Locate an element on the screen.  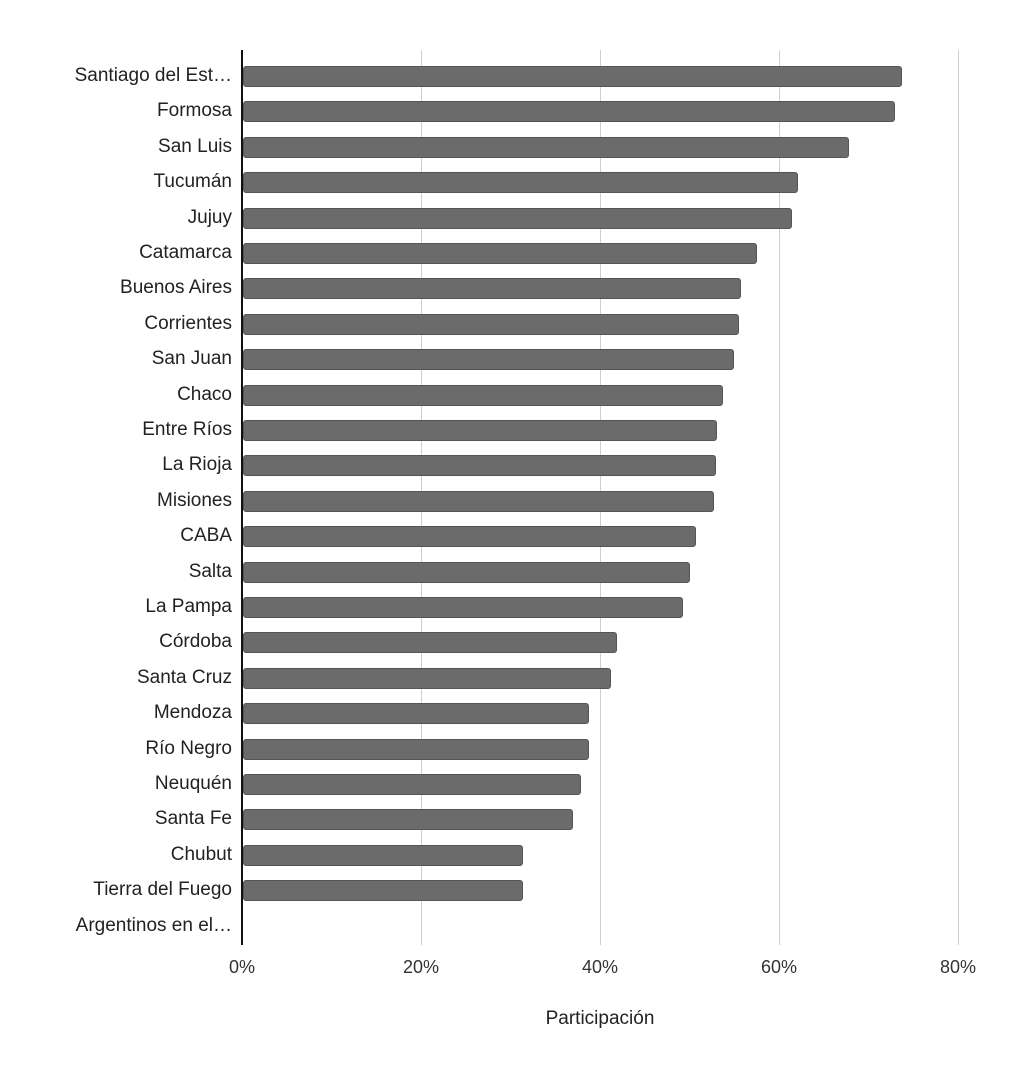
category-label: Salta is located at coordinates (210, 571).